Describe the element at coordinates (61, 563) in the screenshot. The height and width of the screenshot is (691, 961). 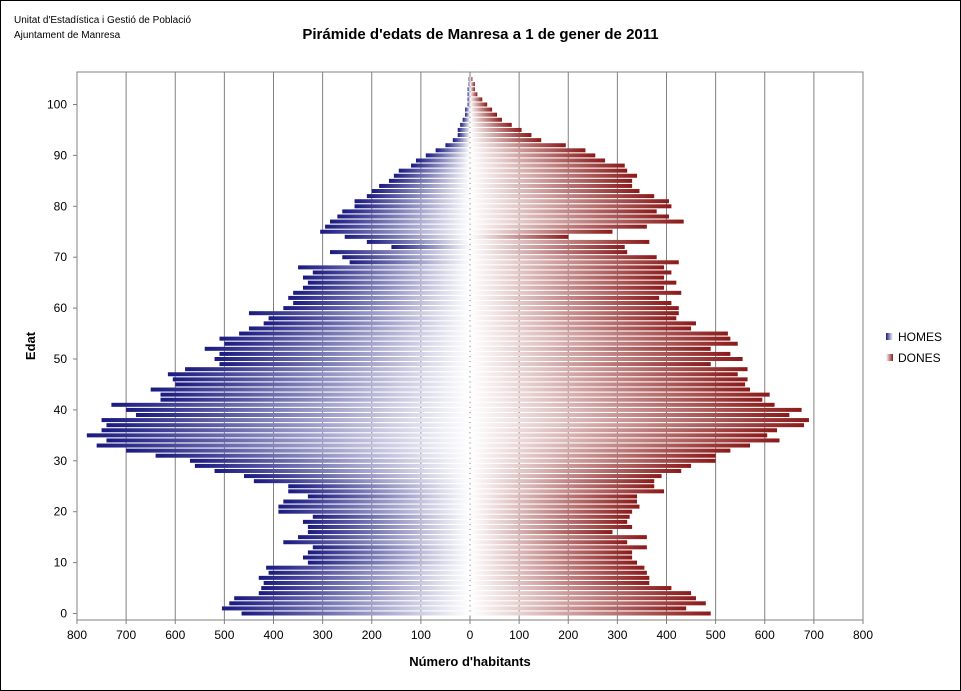
I see `y-tick-label: 10` at that location.